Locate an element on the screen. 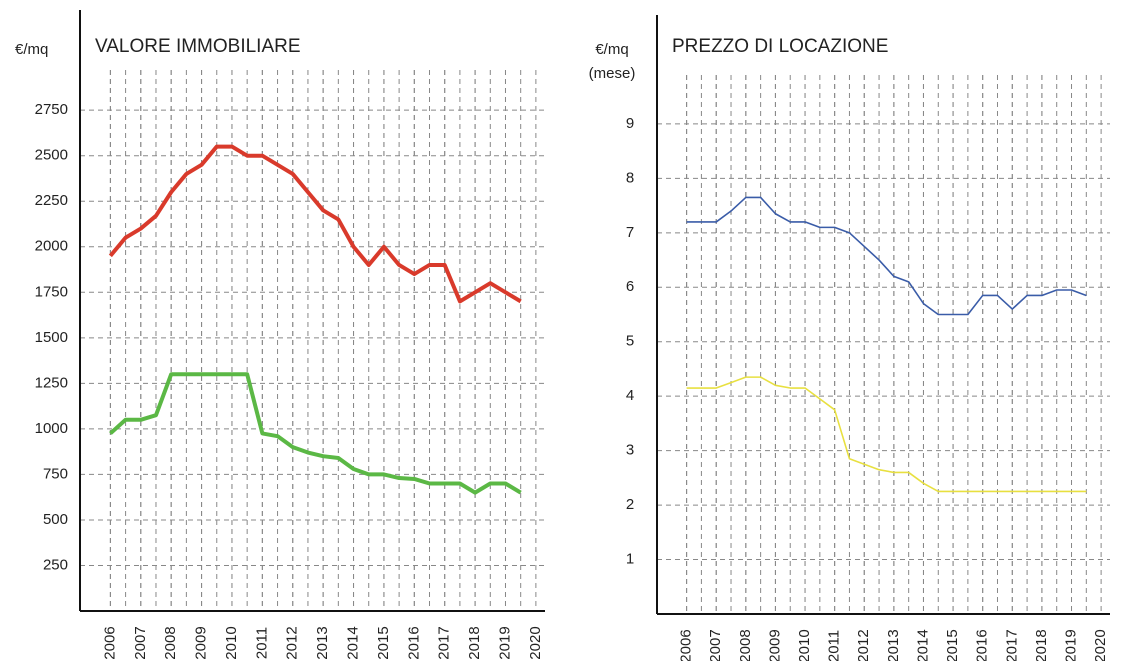 This screenshot has width=1126, height=661. chart-title: PREZZO DI LOCAZIONE is located at coordinates (780, 46).